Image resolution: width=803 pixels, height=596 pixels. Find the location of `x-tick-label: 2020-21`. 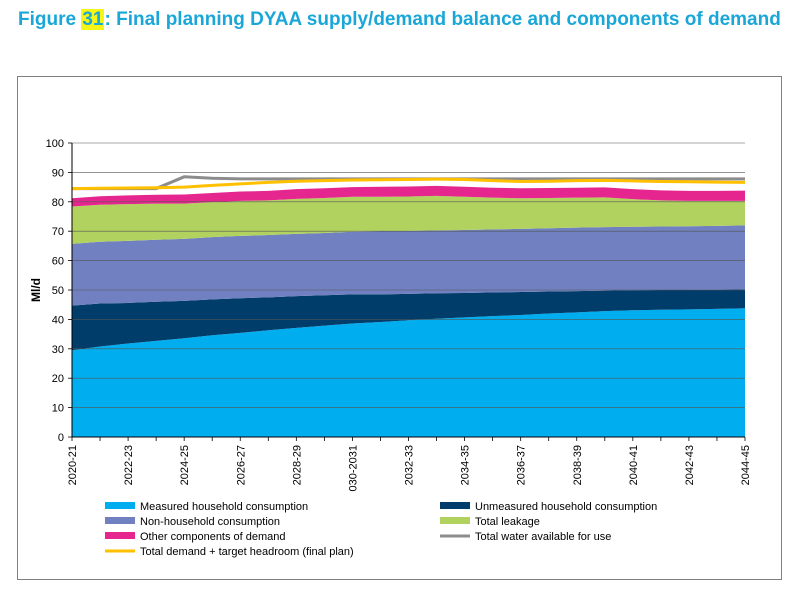

x-tick-label: 2020-21 is located at coordinates (73, 465).